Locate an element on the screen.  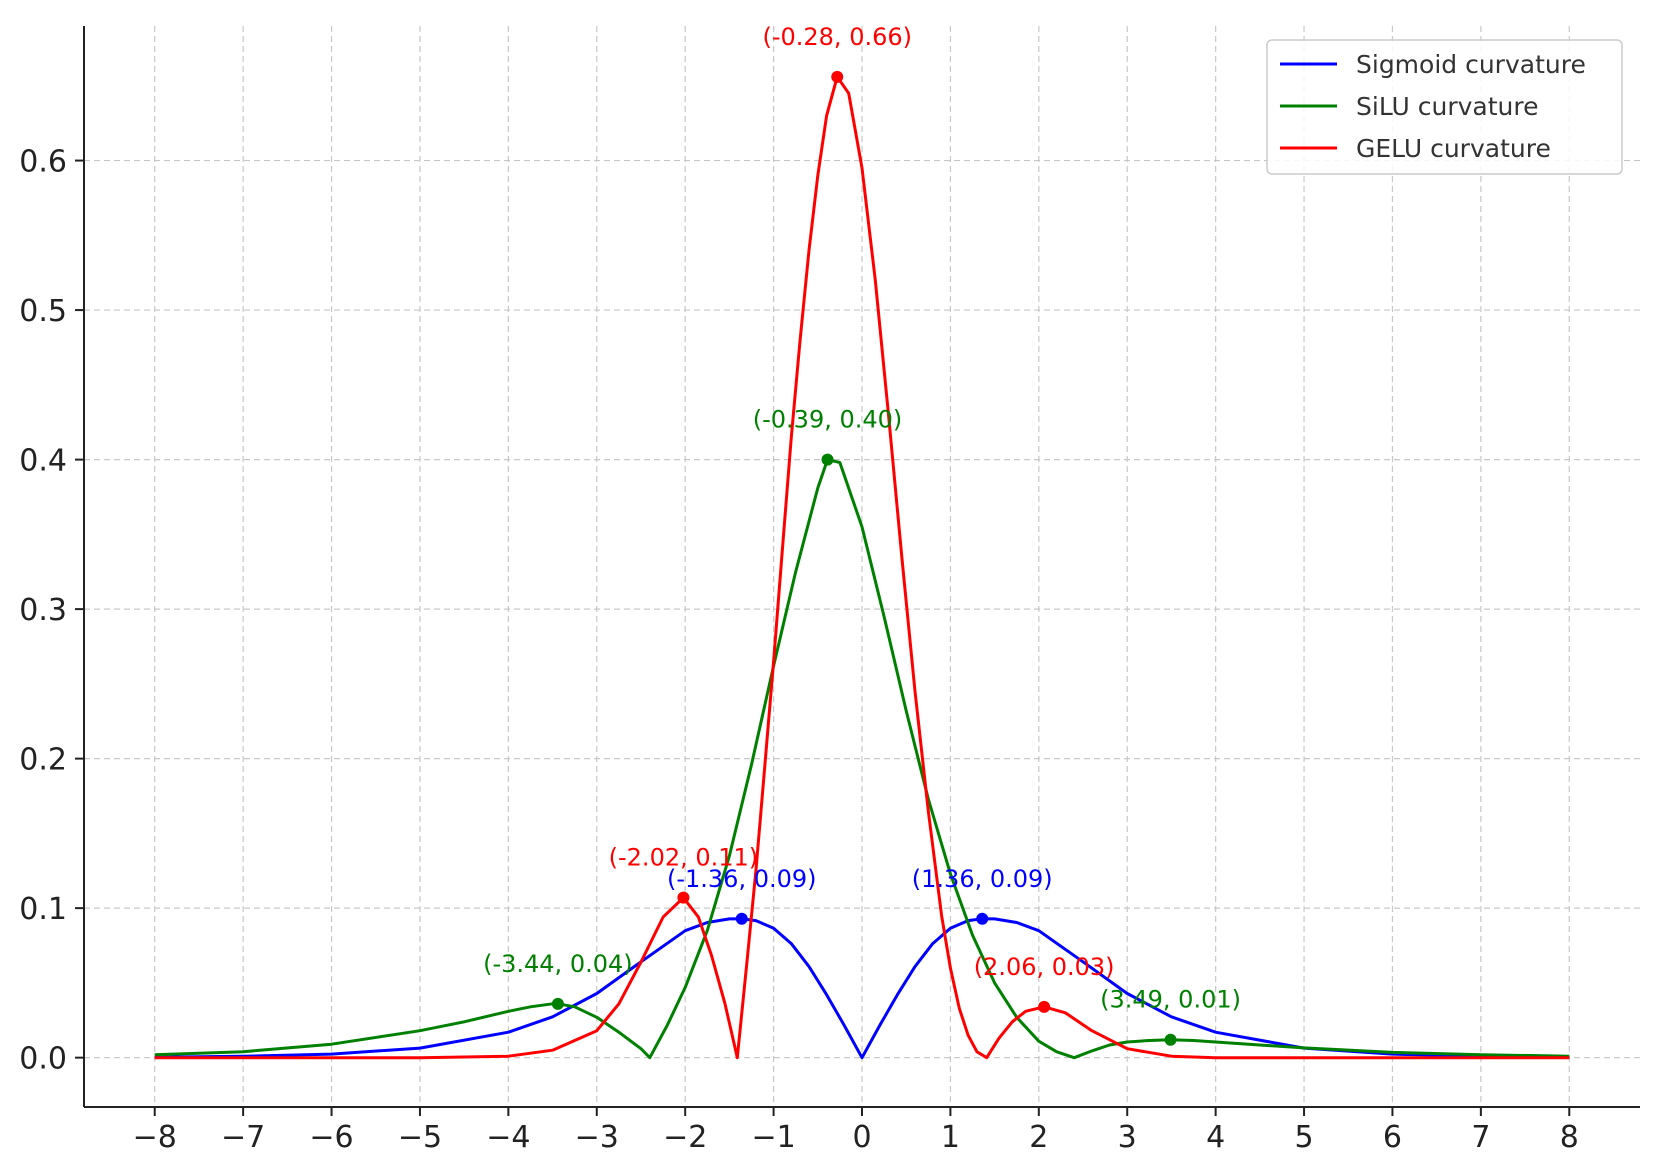
x-tick-label: 3 is located at coordinates (1127, 1137).